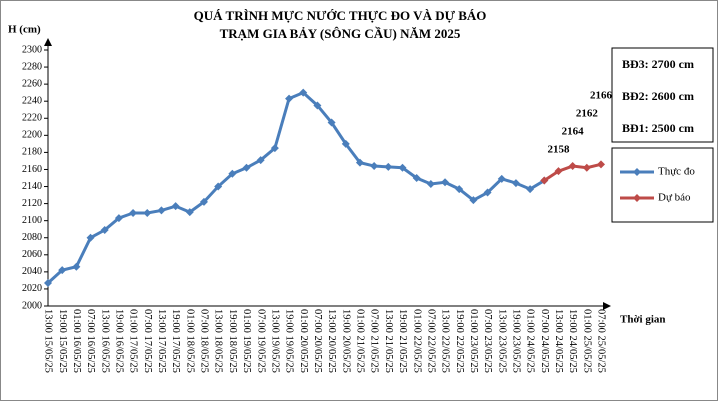 Image resolution: width=719 pixels, height=402 pixels. I want to click on x-tick-label: 13:00 24/05/25, so click(558, 341).